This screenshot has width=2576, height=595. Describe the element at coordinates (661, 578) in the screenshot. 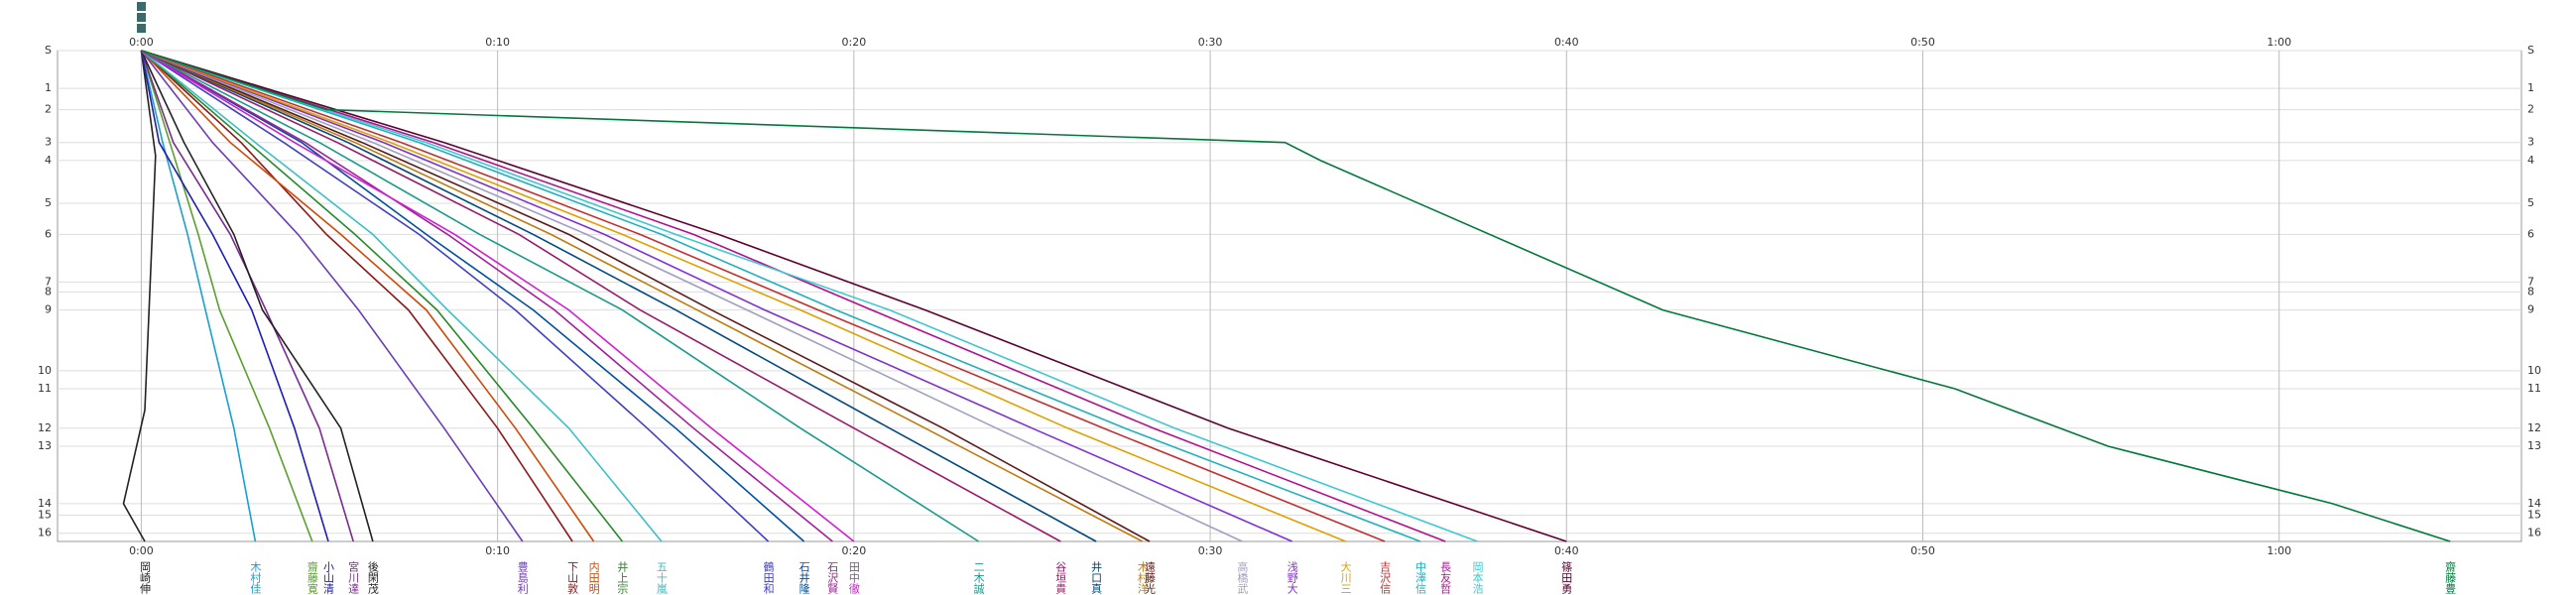

I see `runner-name: 五十嵐` at that location.